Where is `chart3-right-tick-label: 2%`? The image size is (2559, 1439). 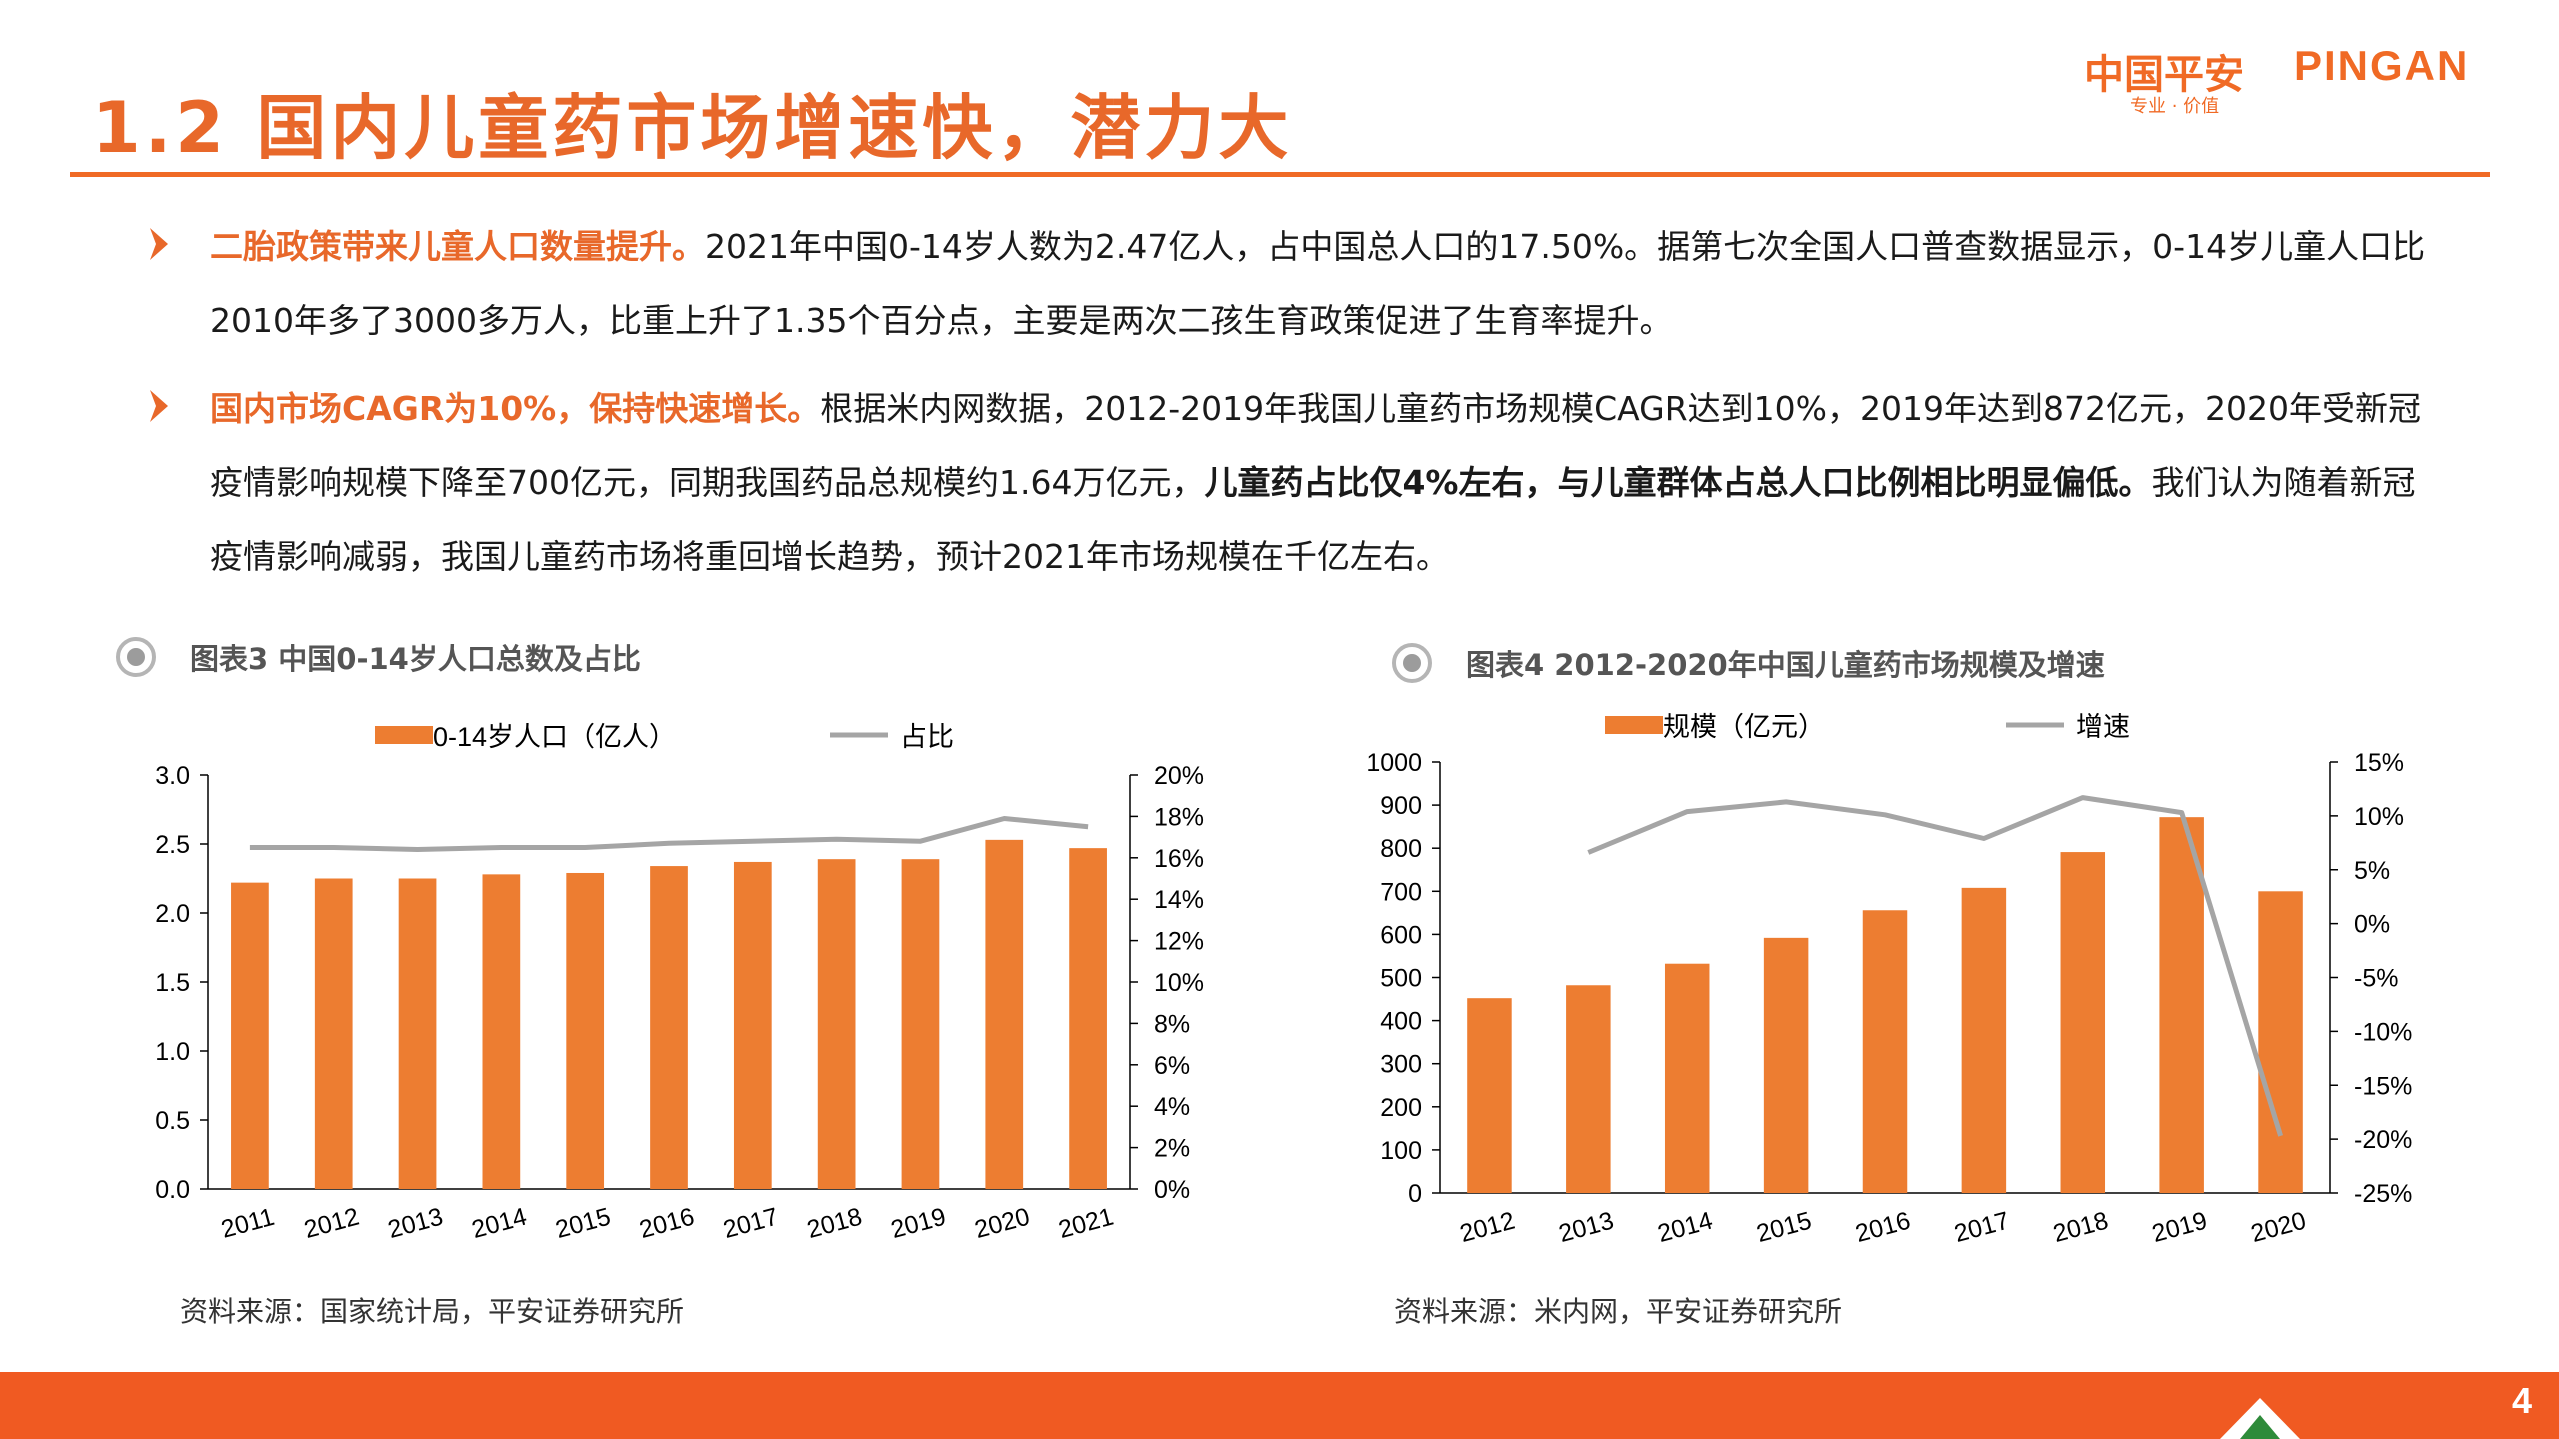 chart3-right-tick-label: 2% is located at coordinates (1172, 1149).